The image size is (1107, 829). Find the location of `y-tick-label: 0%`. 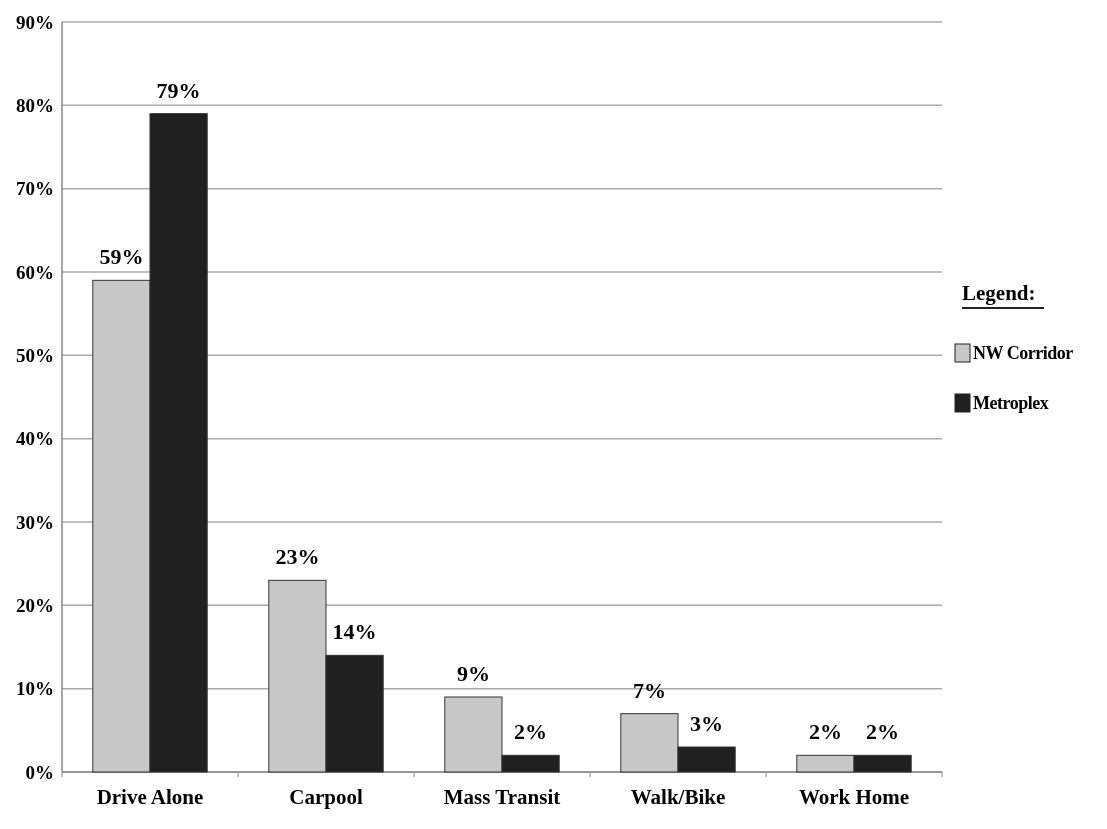

y-tick-label: 0% is located at coordinates (39, 772).